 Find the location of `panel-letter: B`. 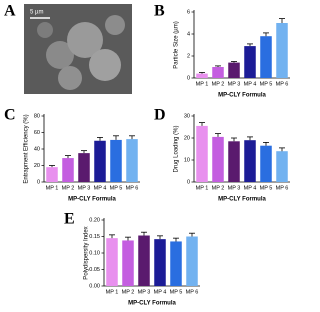

panel-letter: B is located at coordinates (159, 11).